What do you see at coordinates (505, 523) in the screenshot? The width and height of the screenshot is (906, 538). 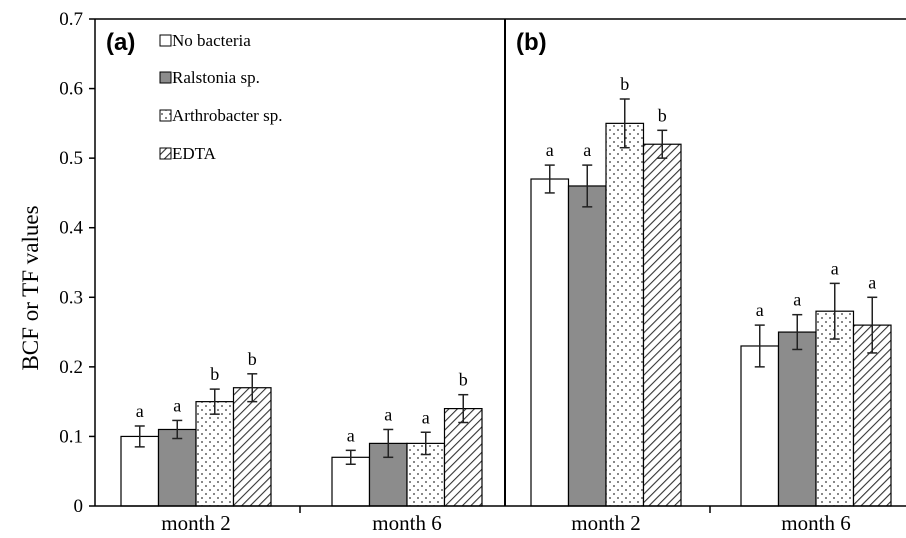 I see `category-labels-layer: month 2 month 6 month 2 month 6` at bounding box center [505, 523].